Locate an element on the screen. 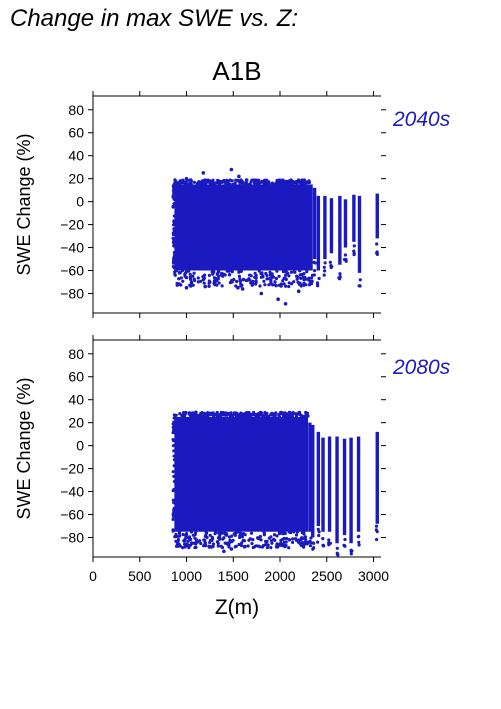 The width and height of the screenshot is (501, 709). x-tick-label: 3000 is located at coordinates (373, 576).